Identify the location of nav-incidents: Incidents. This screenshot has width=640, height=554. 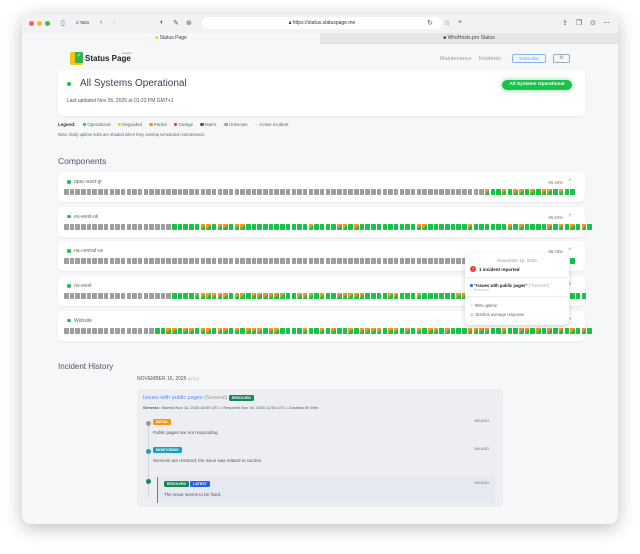
(490, 59).